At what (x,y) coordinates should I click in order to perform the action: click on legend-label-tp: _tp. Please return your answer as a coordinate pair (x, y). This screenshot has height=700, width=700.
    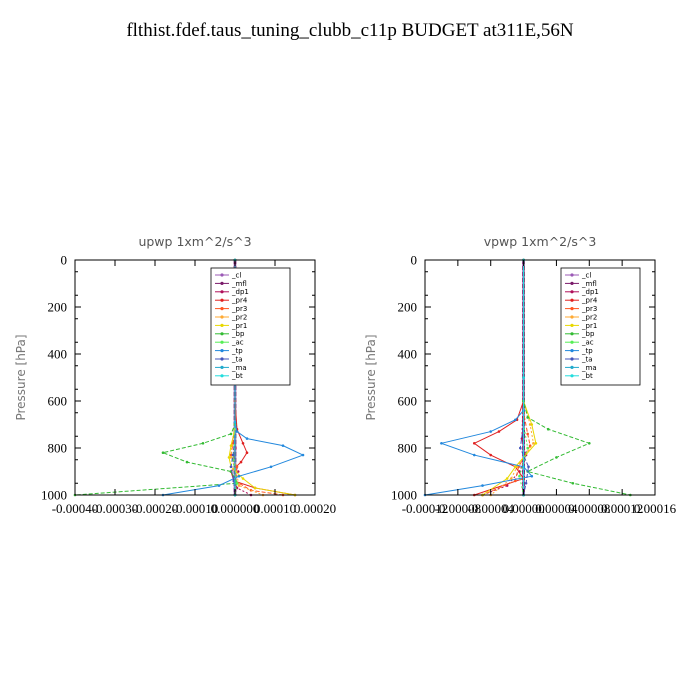
    Looking at the image, I should click on (237, 351).